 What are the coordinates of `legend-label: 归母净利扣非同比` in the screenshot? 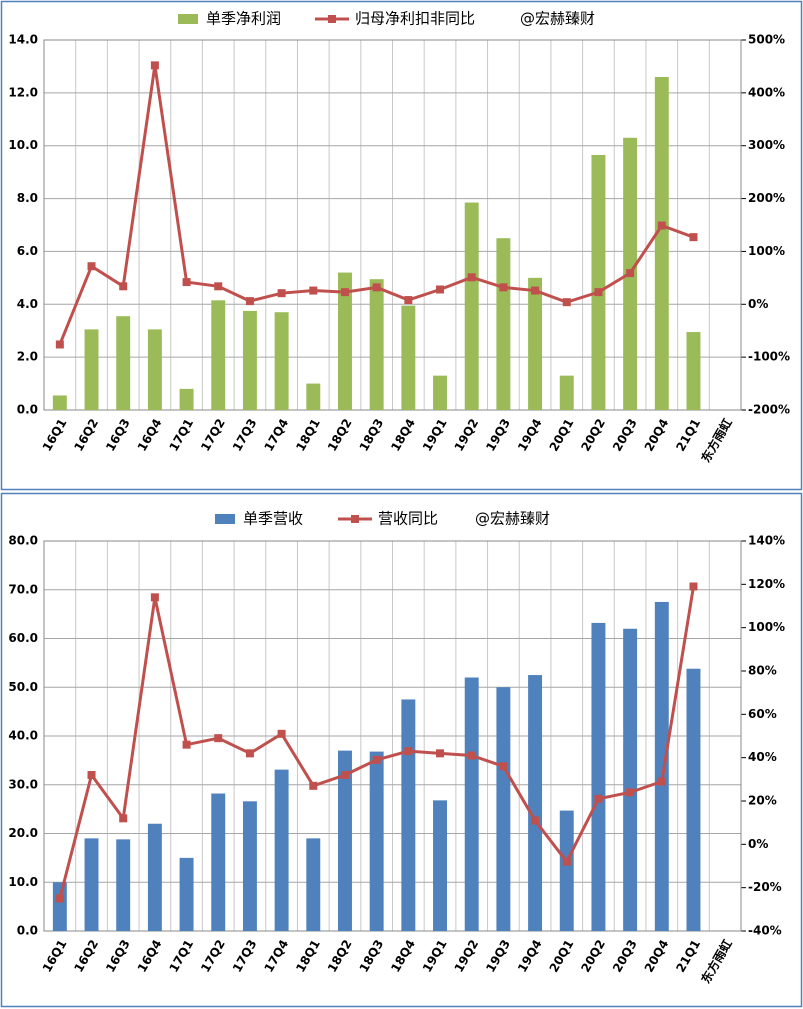 It's located at (415, 19).